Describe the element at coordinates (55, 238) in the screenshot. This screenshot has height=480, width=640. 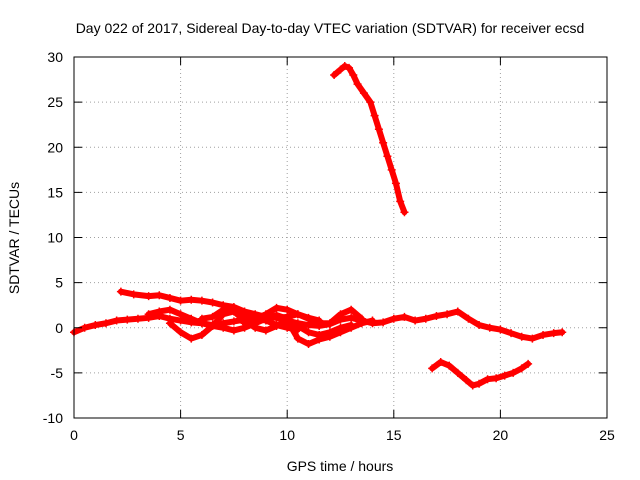
I see `y-tick-label: 10` at that location.